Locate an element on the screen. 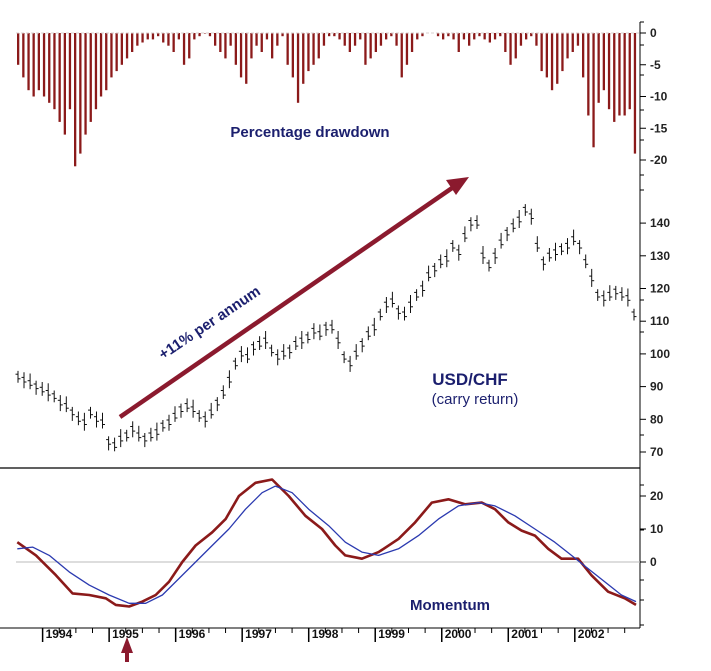 This screenshot has height=671, width=711. year-label: 1994 is located at coordinates (59, 634).